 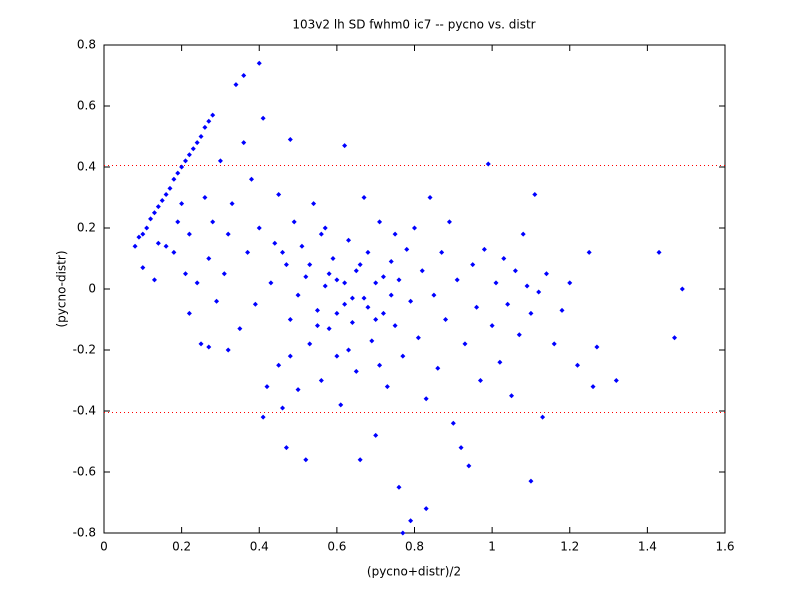 What do you see at coordinates (413, 25) in the screenshot?
I see `chart-title: 103v2 lh SD fwhm0 ic7 -- pycno vs. distr` at bounding box center [413, 25].